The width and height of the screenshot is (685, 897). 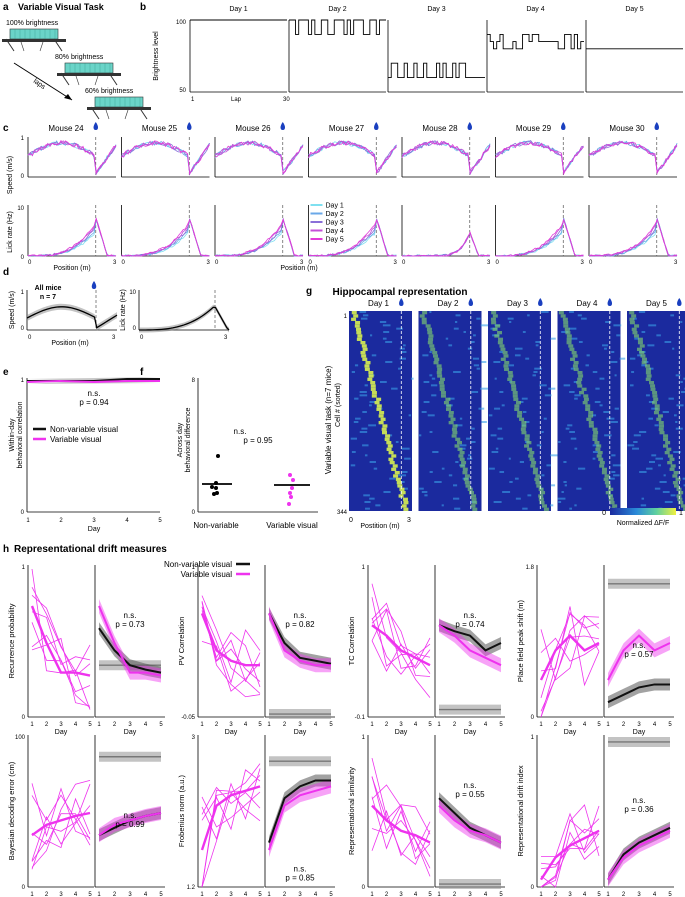 What do you see at coordinates (79, 57) in the screenshot?
I see `brightness-label: 80% brightness` at bounding box center [79, 57].